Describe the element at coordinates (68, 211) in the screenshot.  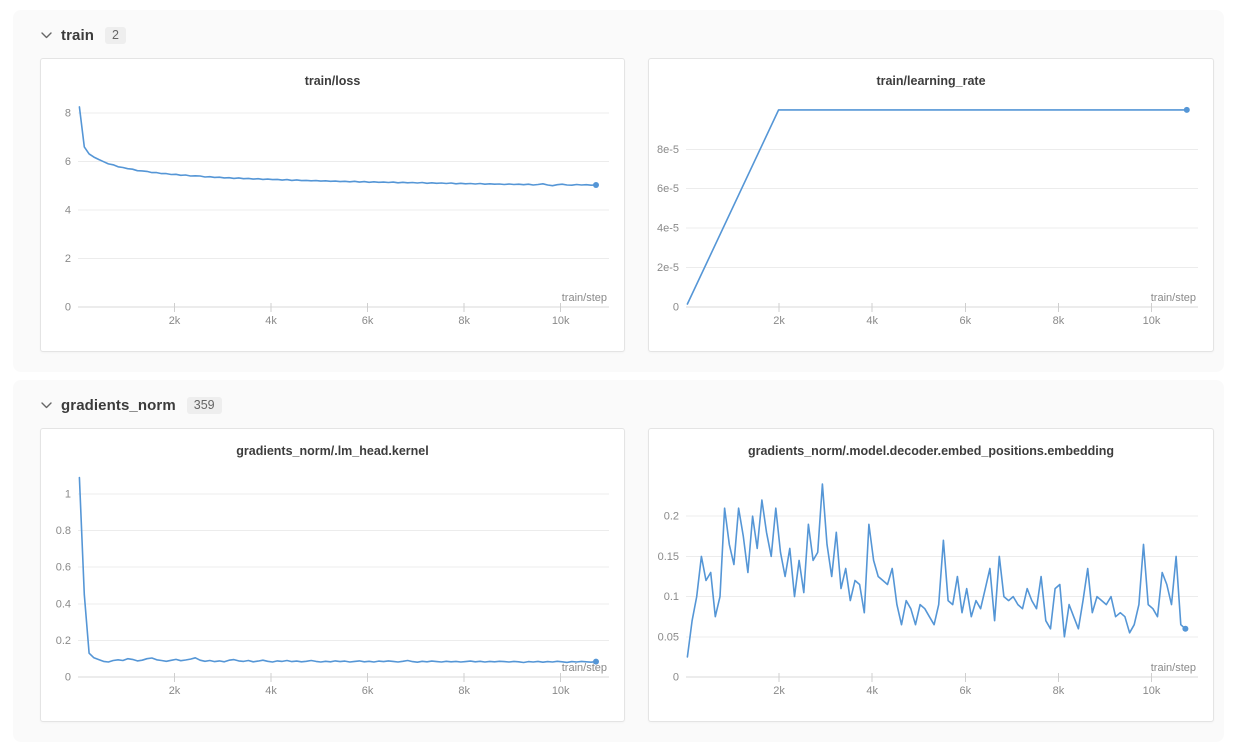
I see `svg-text: 4` at that location.